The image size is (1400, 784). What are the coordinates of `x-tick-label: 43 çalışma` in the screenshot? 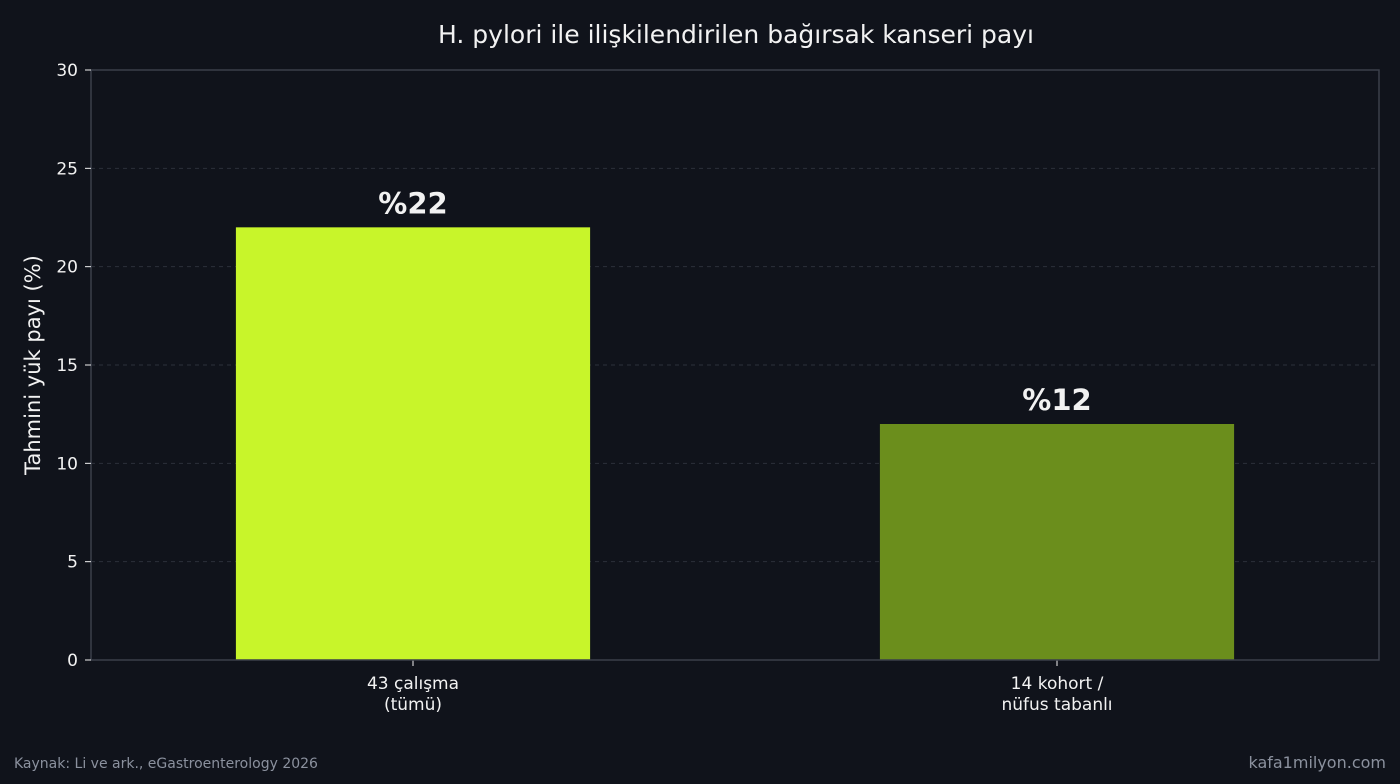 It's located at (413, 684).